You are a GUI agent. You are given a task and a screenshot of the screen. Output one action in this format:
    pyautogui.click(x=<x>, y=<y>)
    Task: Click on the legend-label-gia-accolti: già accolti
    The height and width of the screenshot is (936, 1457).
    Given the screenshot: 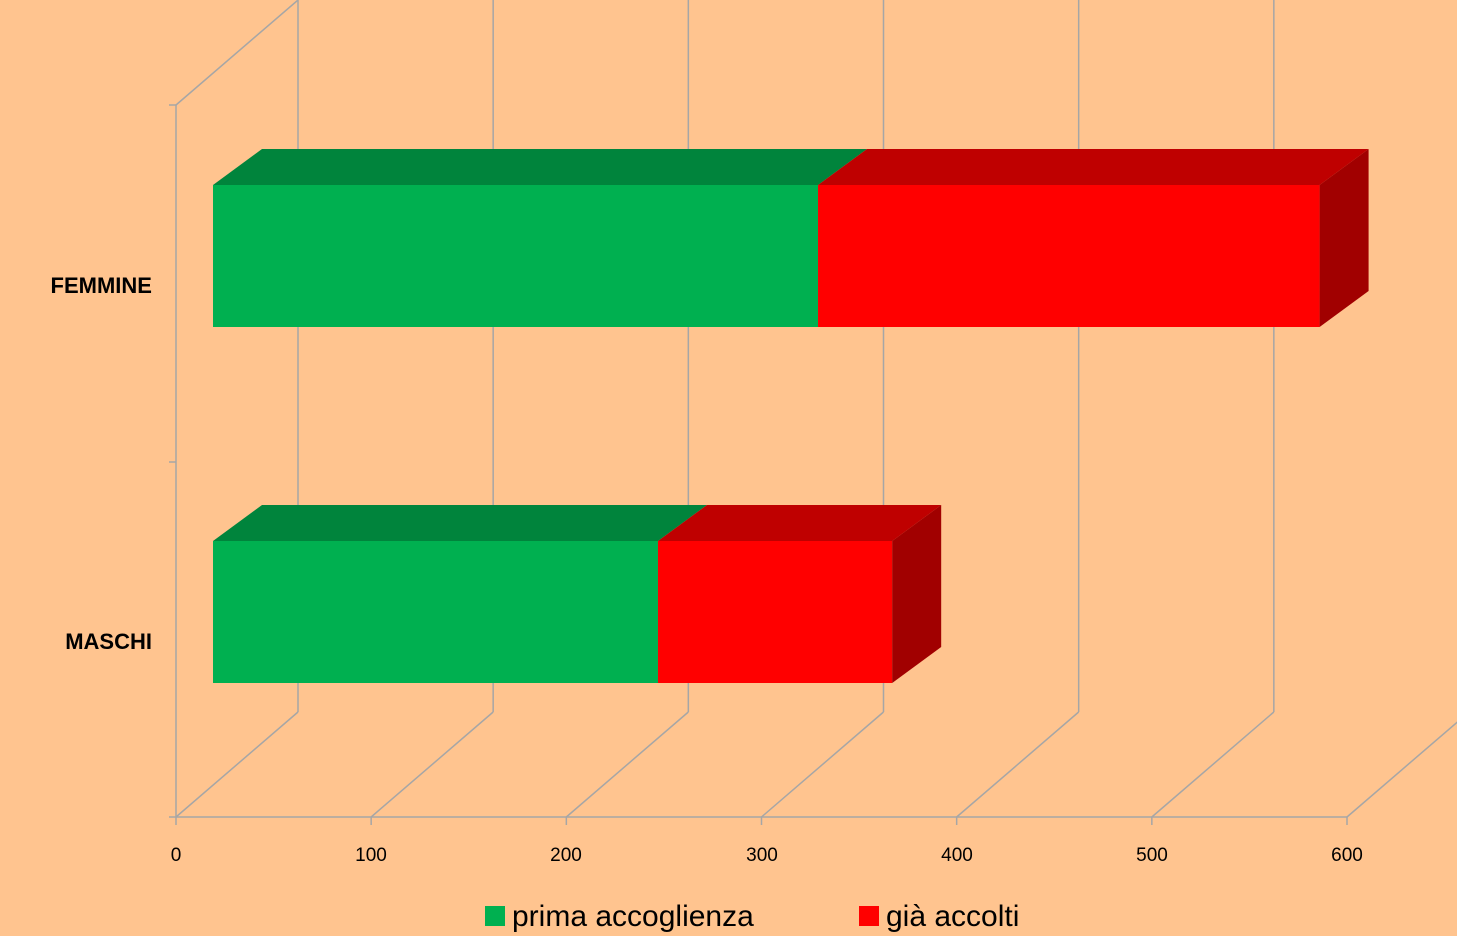 What is the action you would take?
    pyautogui.click(x=952, y=916)
    